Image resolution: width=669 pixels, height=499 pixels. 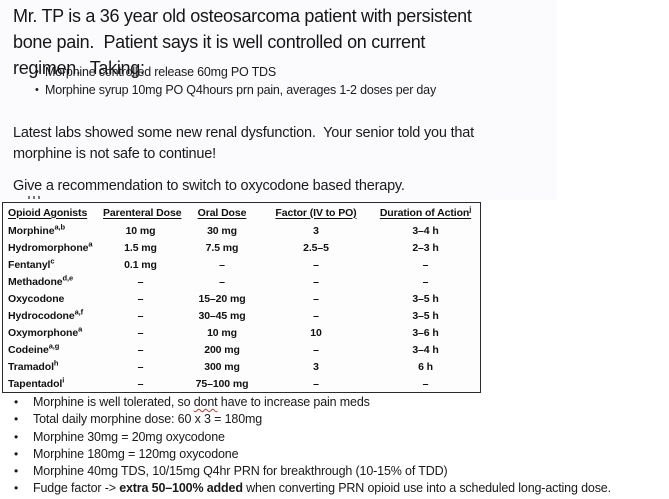 I want to click on drug-name: Morphinea,b, so click(x=36, y=229).